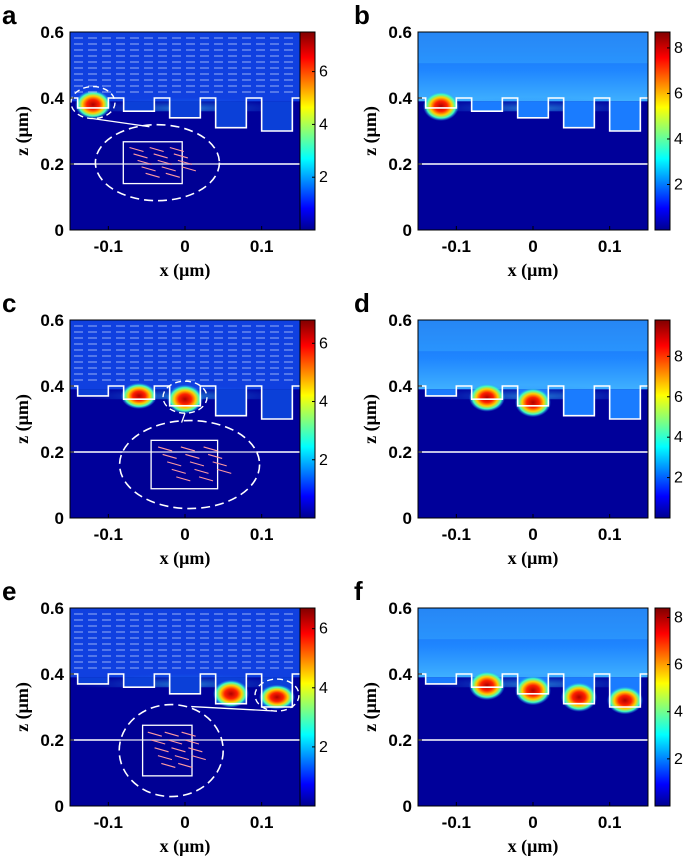 The width and height of the screenshot is (685, 865). I want to click on heatmap-area, so click(533, 419).